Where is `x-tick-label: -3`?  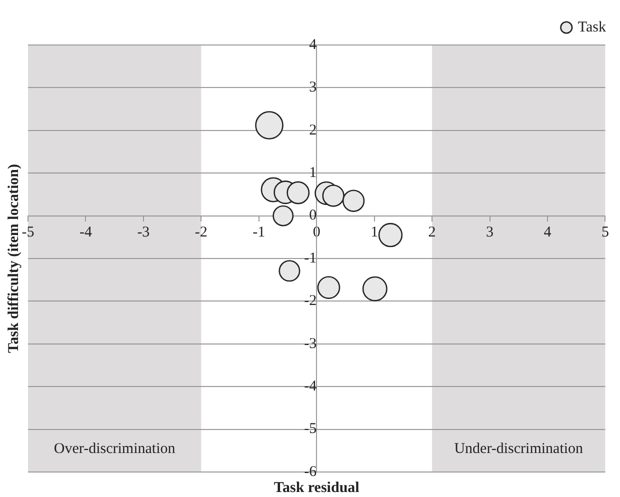
x-tick-label: -3 is located at coordinates (143, 232).